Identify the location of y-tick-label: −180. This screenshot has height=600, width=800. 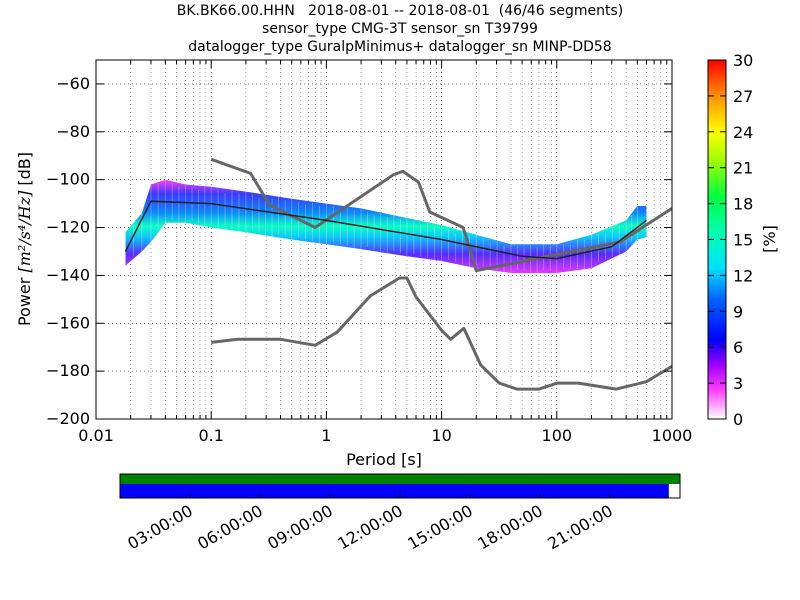
(68, 370).